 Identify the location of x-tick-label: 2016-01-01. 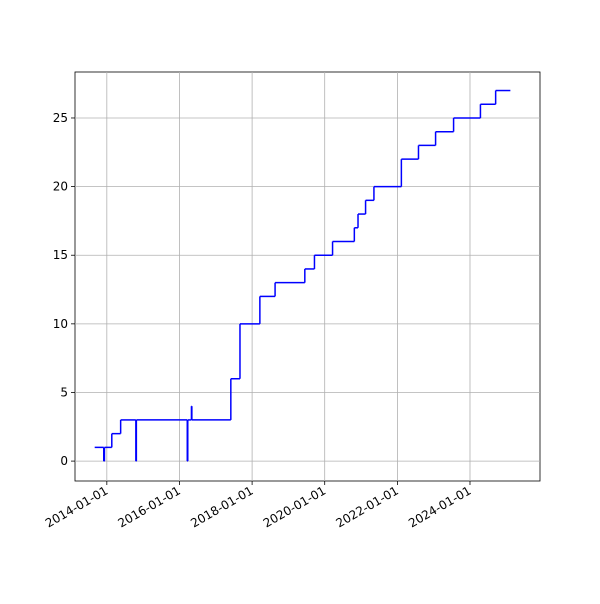
(149, 506).